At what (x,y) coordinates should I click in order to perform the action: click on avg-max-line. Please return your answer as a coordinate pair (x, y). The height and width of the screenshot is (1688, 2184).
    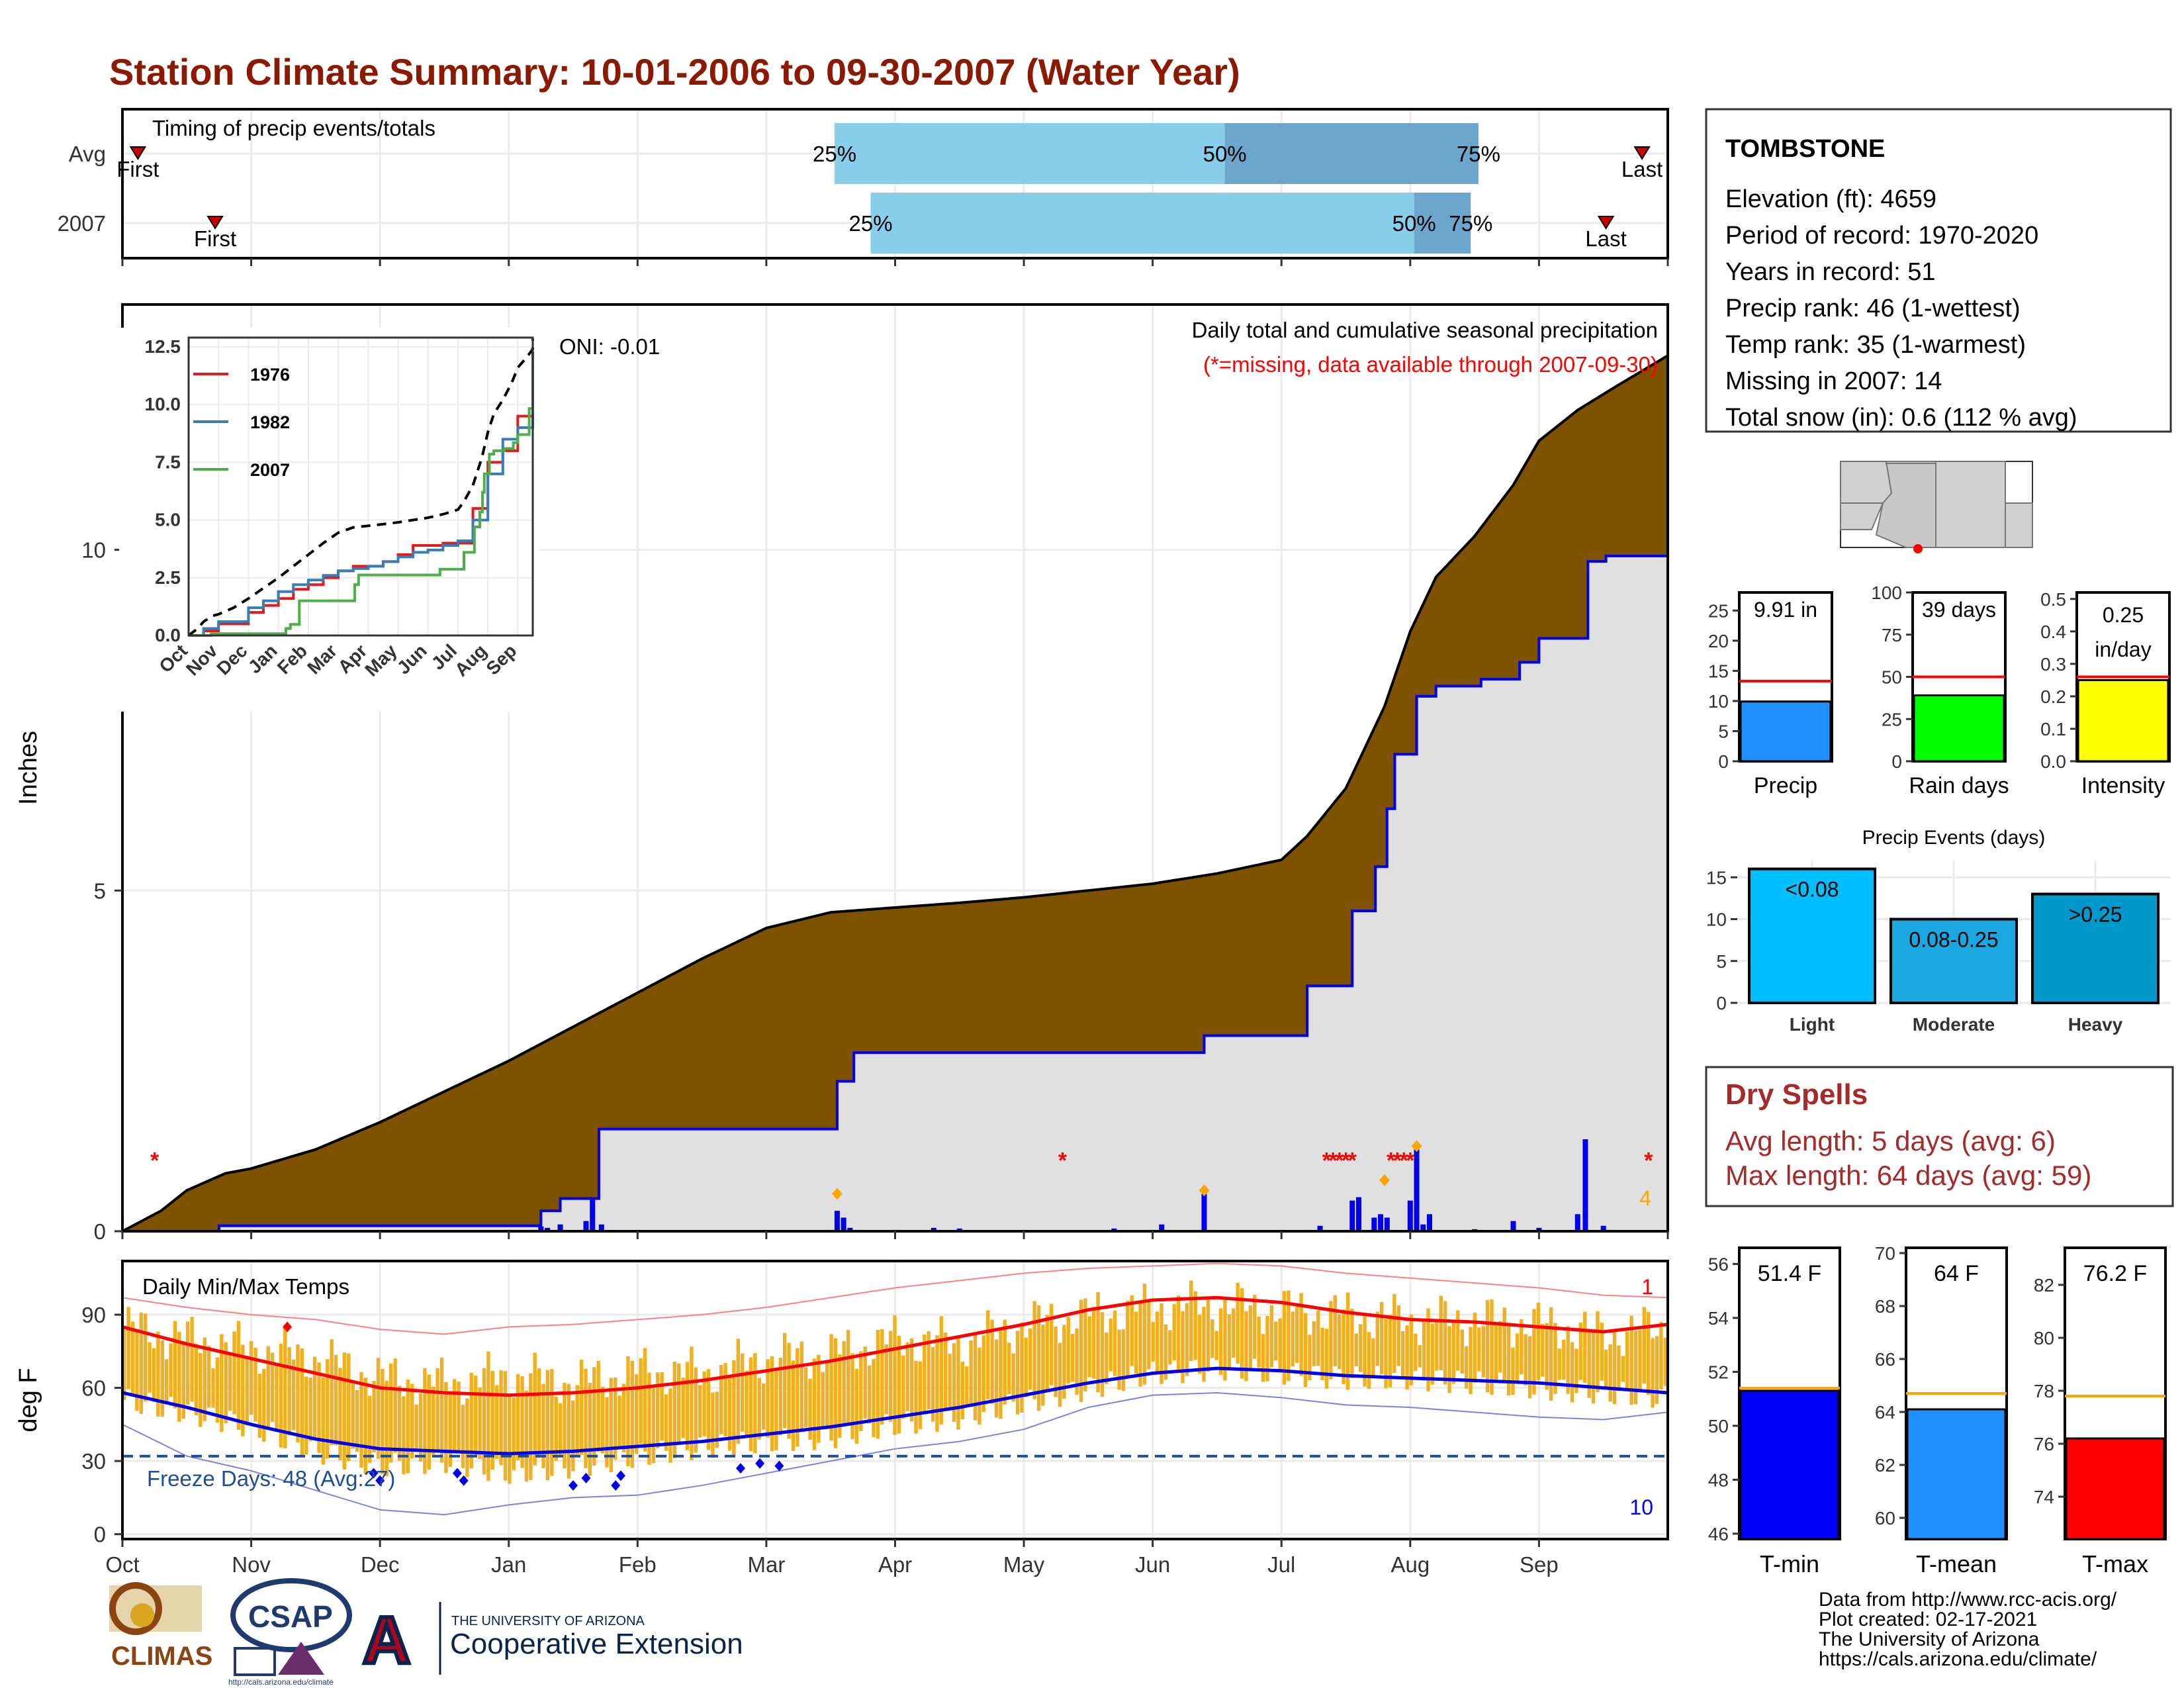
    Looking at the image, I should click on (895, 1346).